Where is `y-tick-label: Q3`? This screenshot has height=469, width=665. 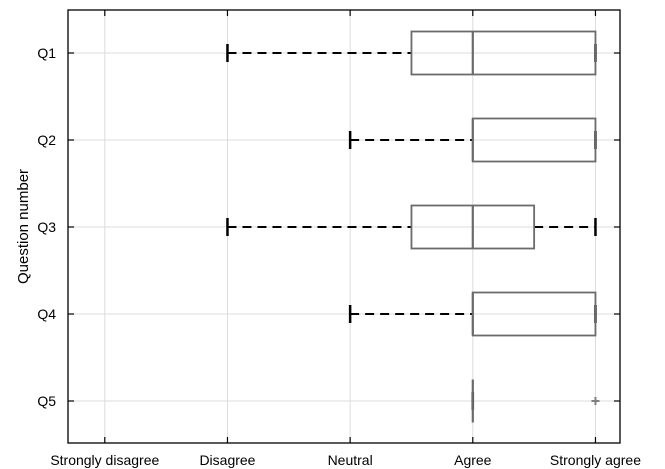 y-tick-label: Q3 is located at coordinates (46, 227).